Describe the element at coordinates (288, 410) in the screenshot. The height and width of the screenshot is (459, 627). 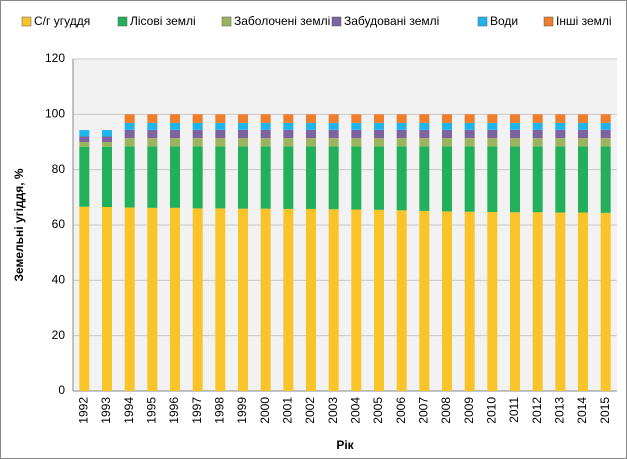
I see `x-tick-label: 2001` at that location.